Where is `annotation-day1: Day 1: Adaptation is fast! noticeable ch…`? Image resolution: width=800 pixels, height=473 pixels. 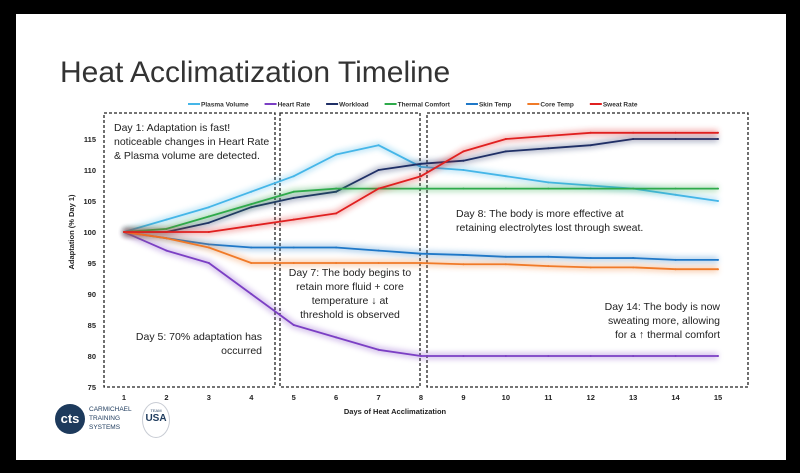 annotation-day1: Day 1: Adaptation is fast! noticeable ch… is located at coordinates (191, 142).